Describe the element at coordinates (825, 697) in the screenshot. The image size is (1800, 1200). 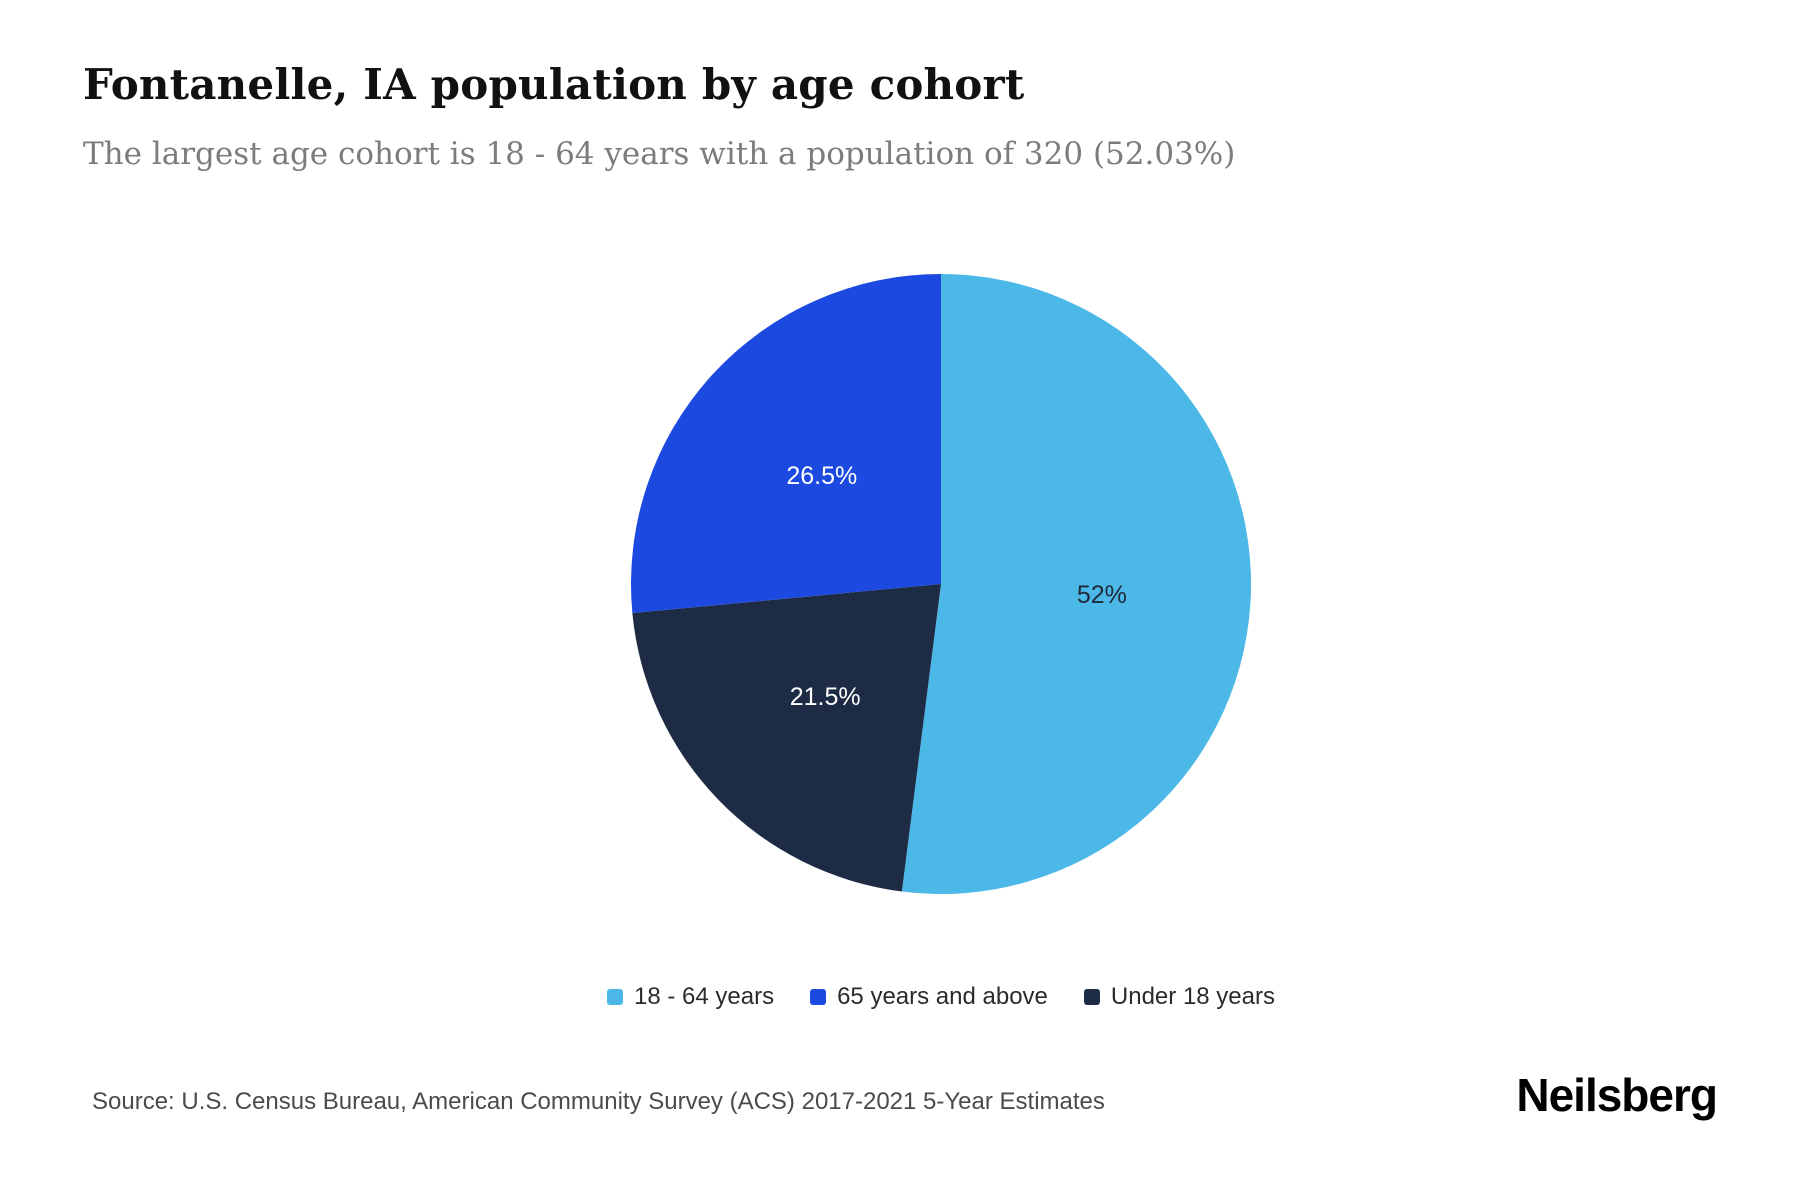
I see `pie-slice-percentage-label: 21.5%` at that location.